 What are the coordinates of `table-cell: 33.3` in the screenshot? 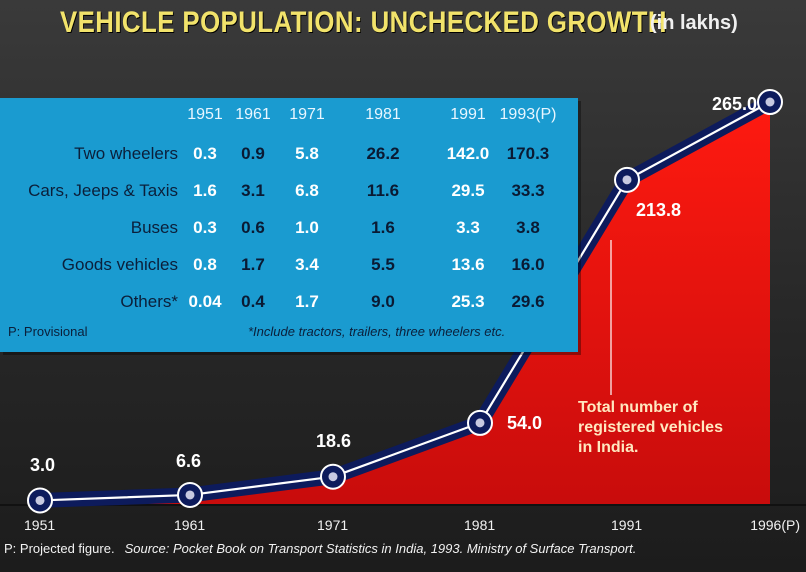 It's located at (528, 190).